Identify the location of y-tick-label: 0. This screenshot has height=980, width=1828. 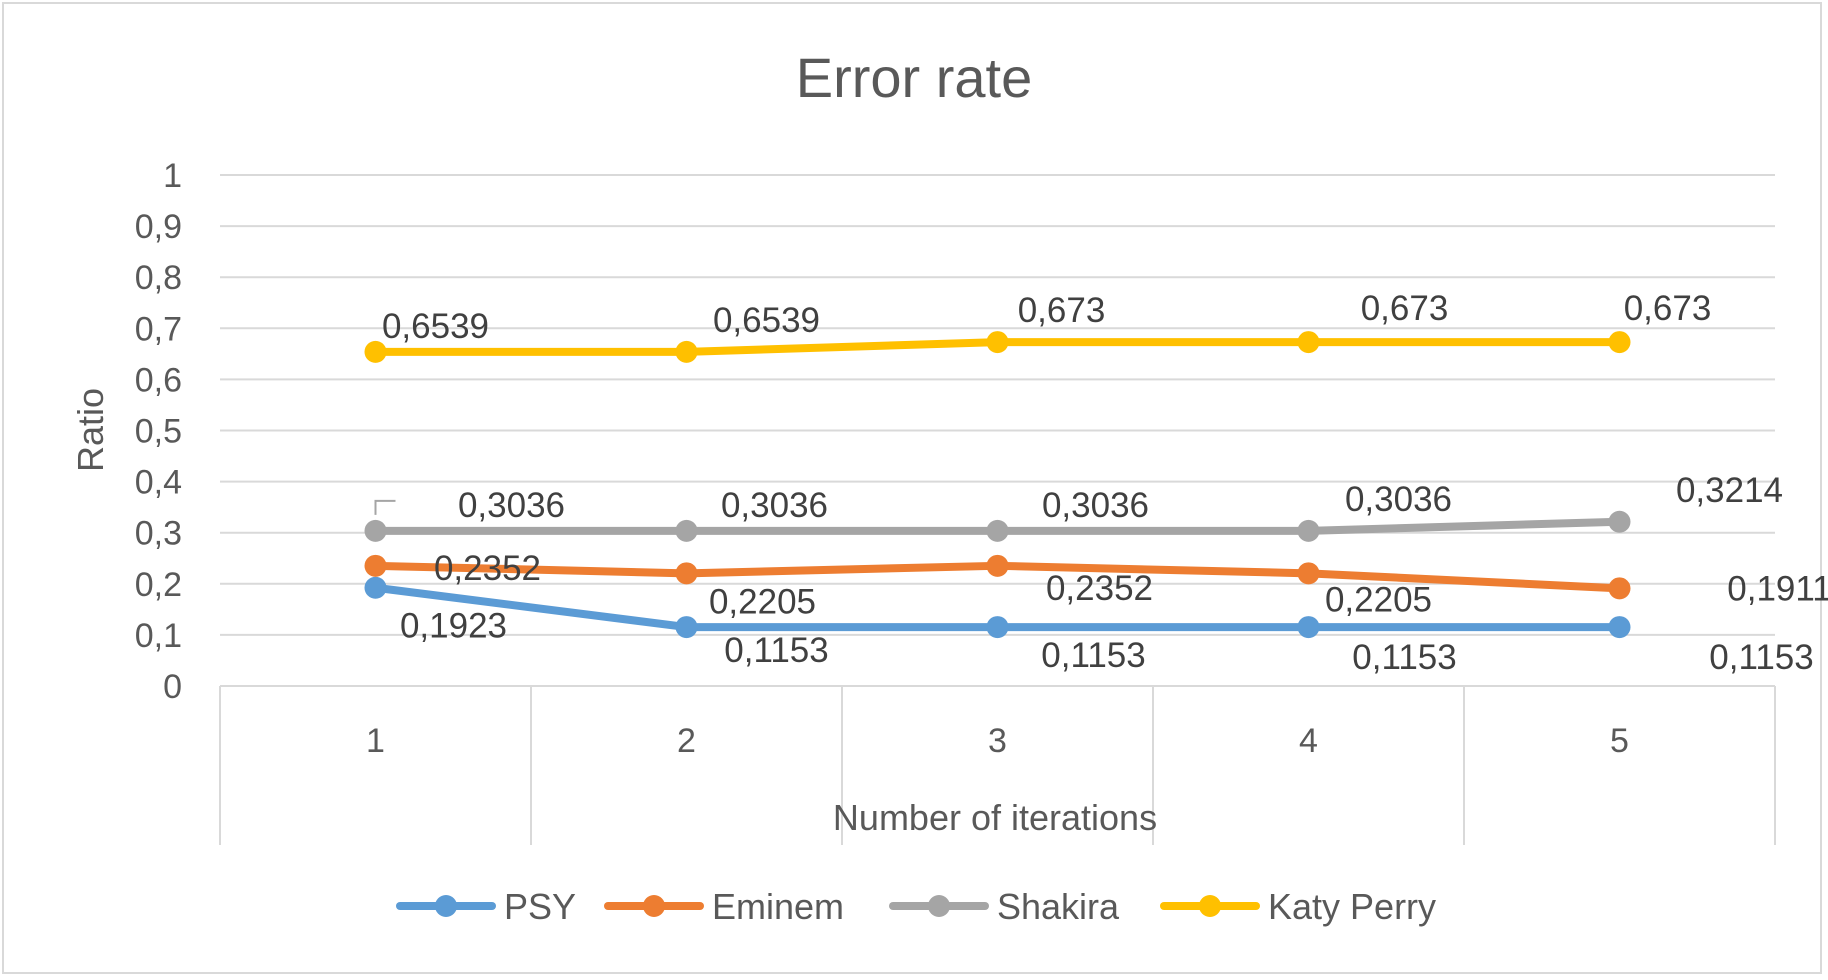
(172, 687).